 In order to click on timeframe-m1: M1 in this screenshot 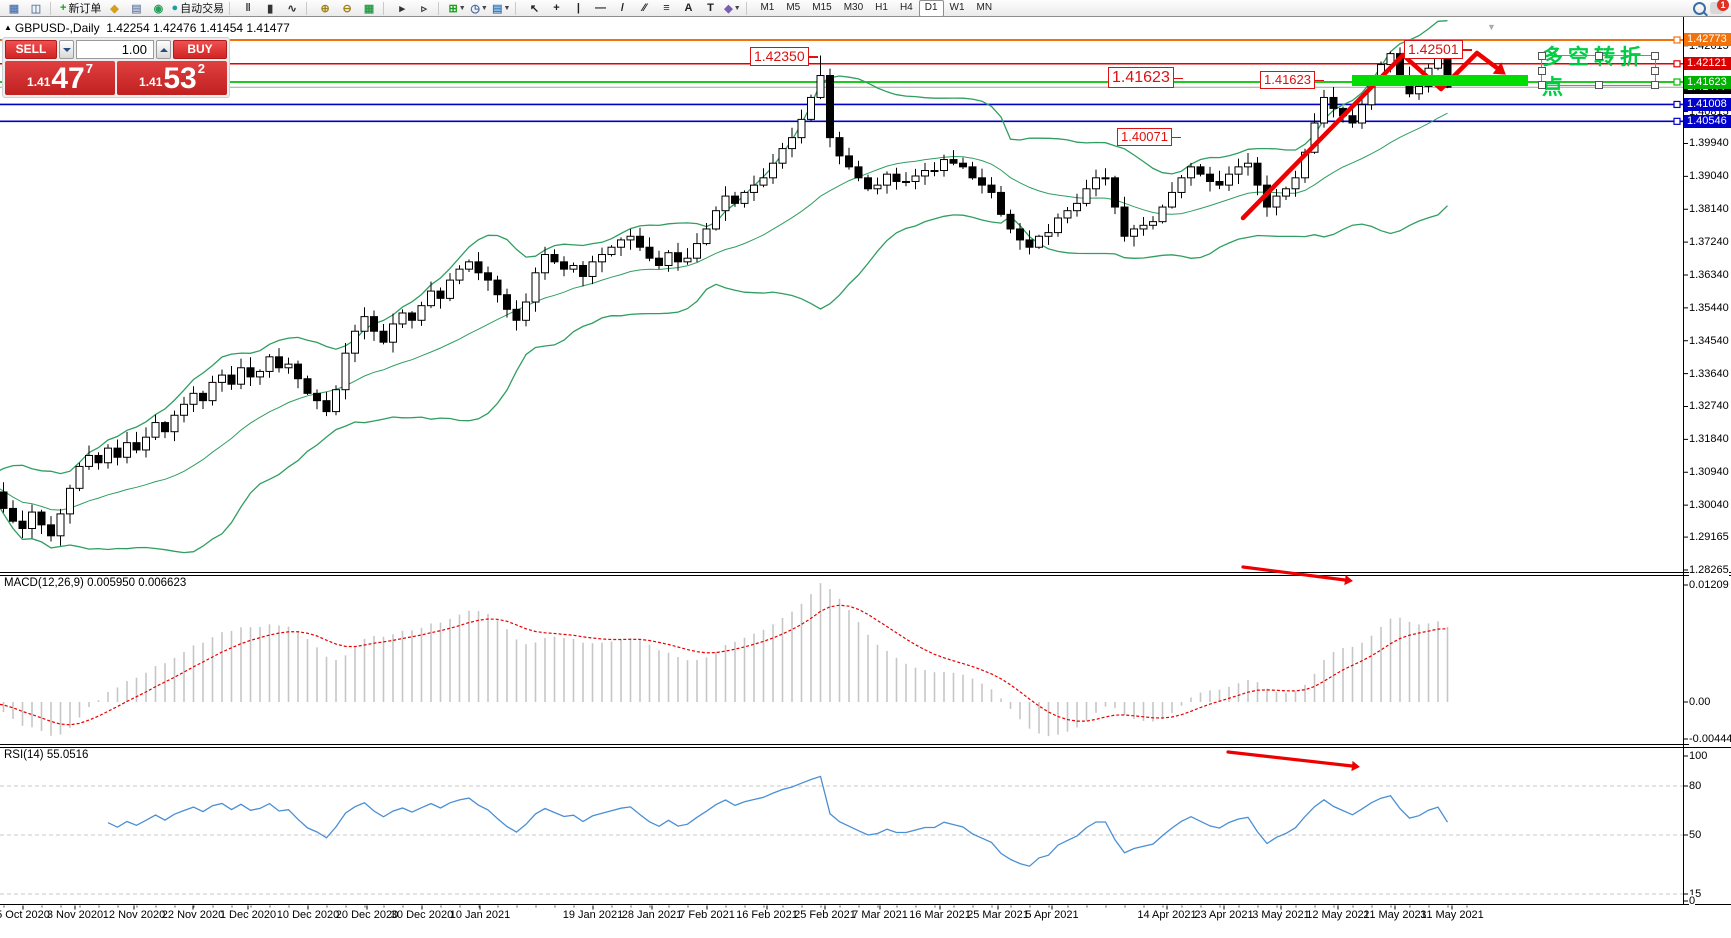, I will do `click(767, 7)`.